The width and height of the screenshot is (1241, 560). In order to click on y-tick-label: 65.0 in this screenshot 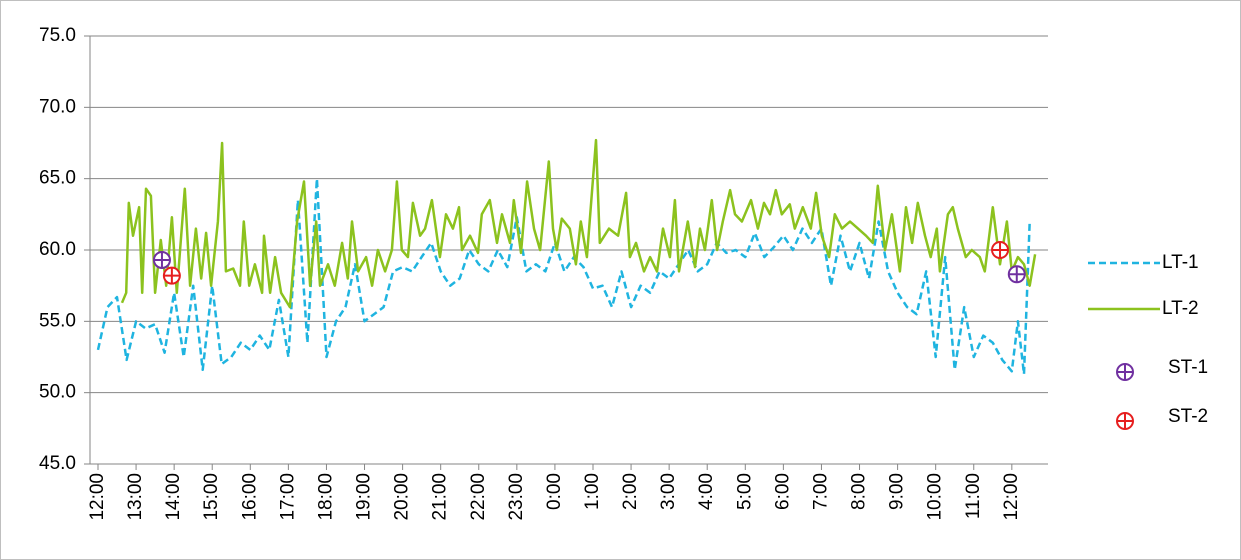, I will do `click(57, 178)`.